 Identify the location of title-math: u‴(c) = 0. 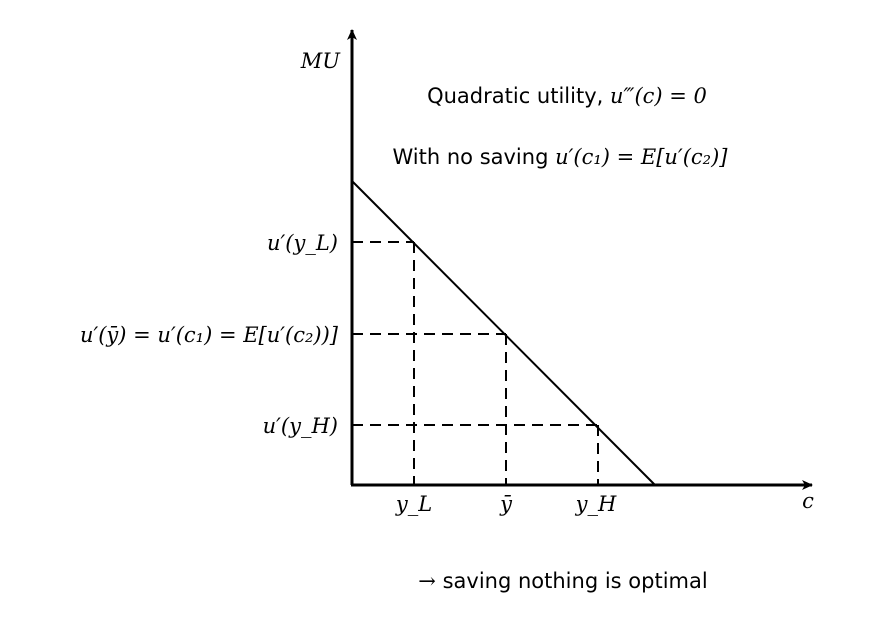
(658, 96).